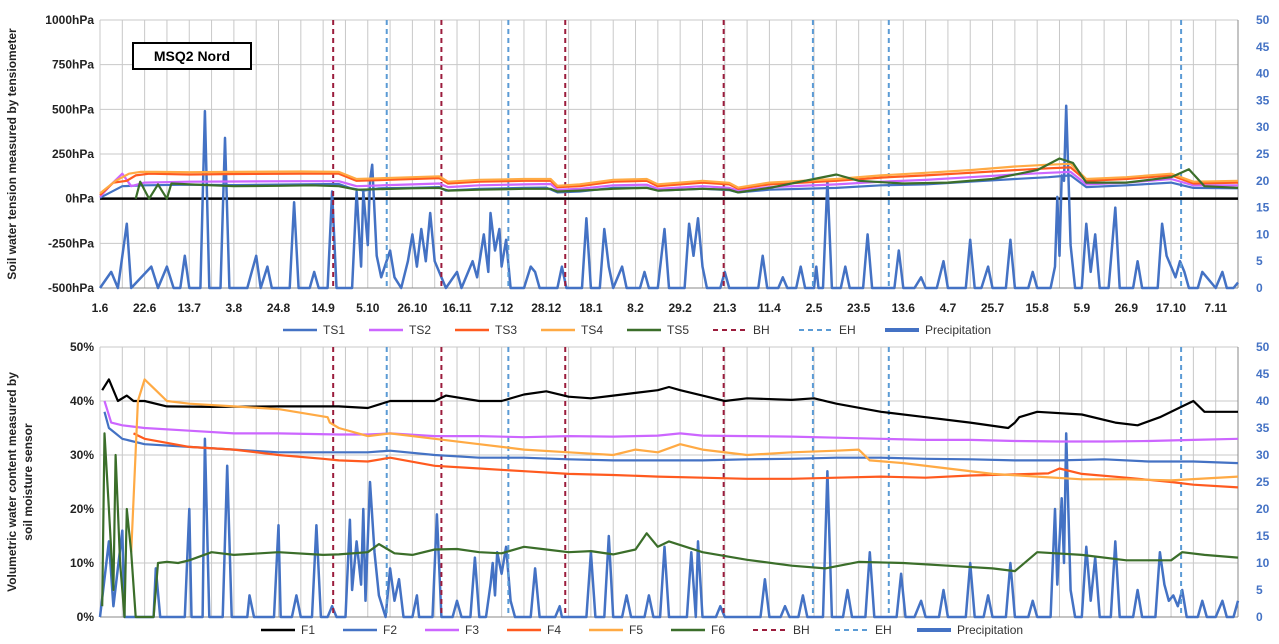 The height and width of the screenshot is (644, 1279). Describe the element at coordinates (904, 308) in the screenshot. I see `x-tick-label: 13.6` at that location.